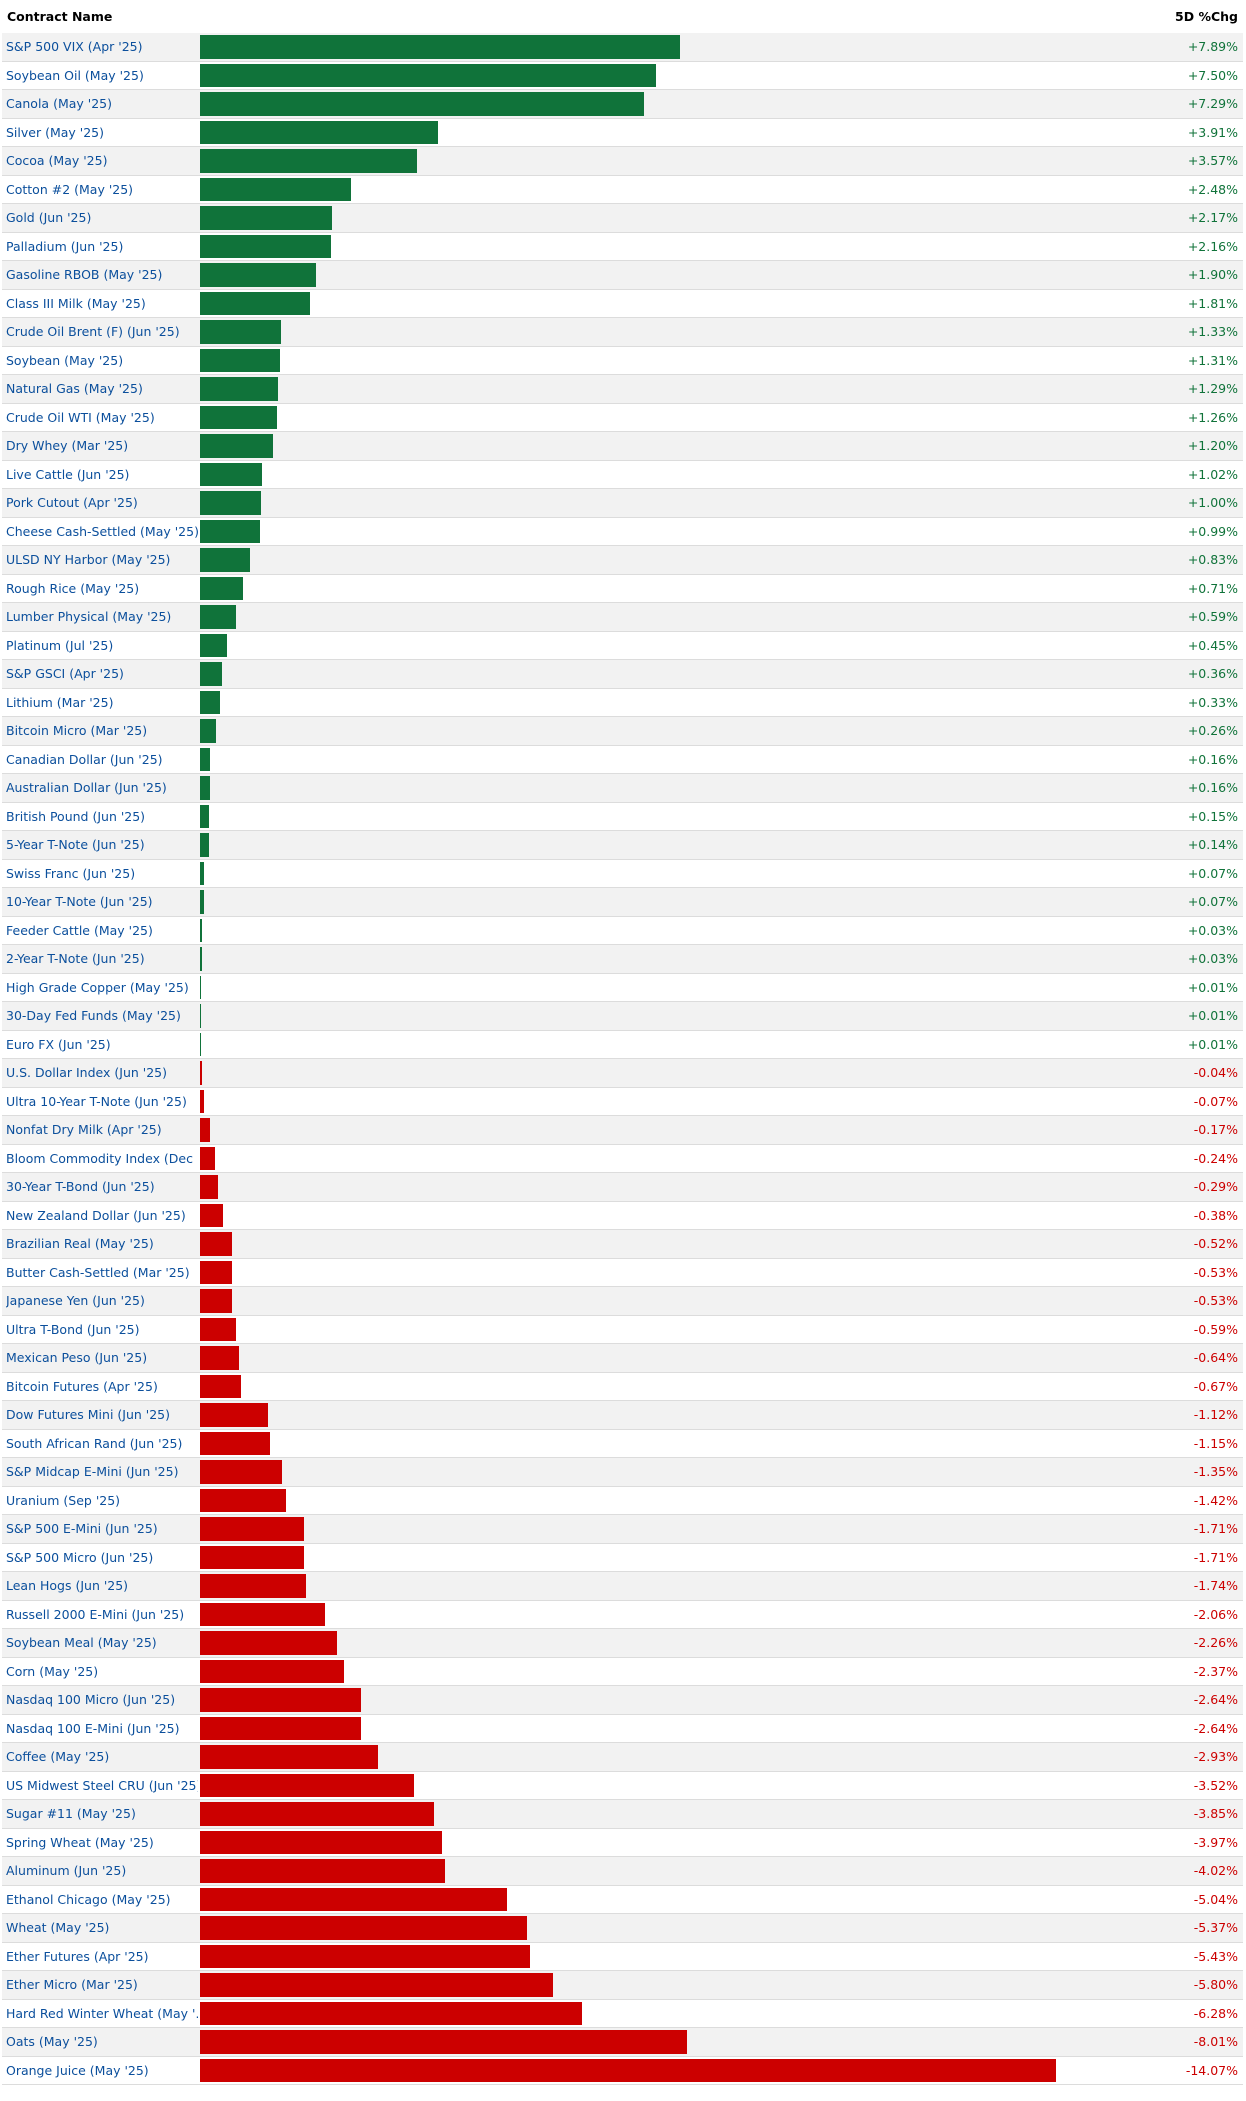 Image resolution: width=1246 pixels, height=2101 pixels. Describe the element at coordinates (76, 303) in the screenshot. I see `contract-name-link: Class III Milk (May '25)` at that location.